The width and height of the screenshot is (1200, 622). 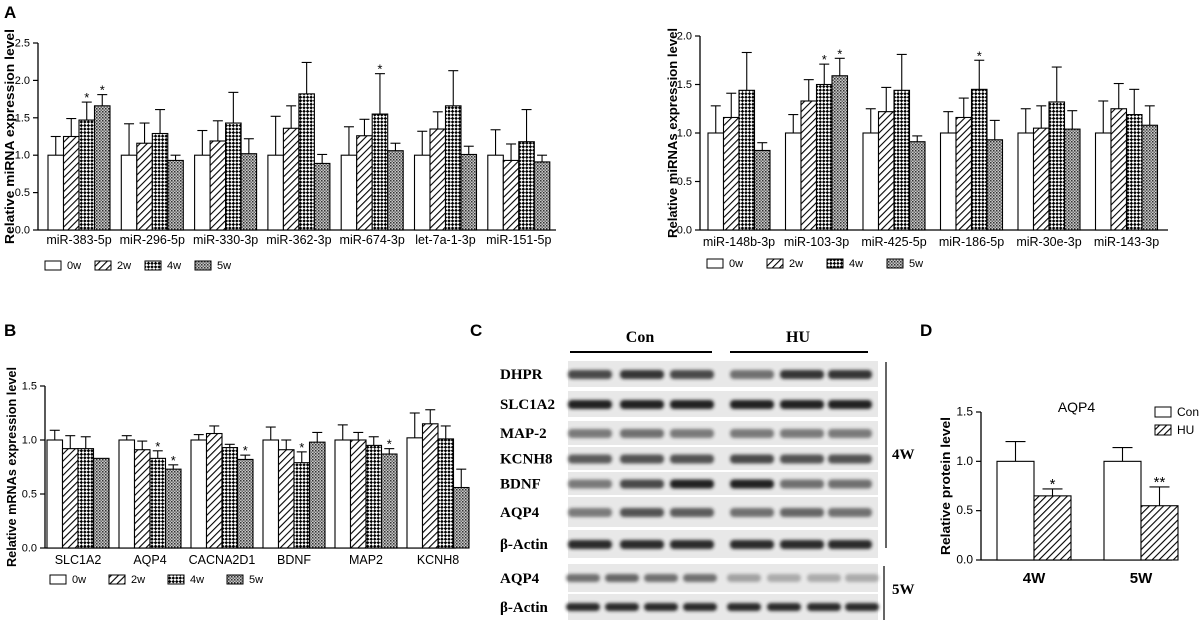 What do you see at coordinates (526, 460) in the screenshot?
I see `blot-row-label-kcnh8: KCNH8` at bounding box center [526, 460].